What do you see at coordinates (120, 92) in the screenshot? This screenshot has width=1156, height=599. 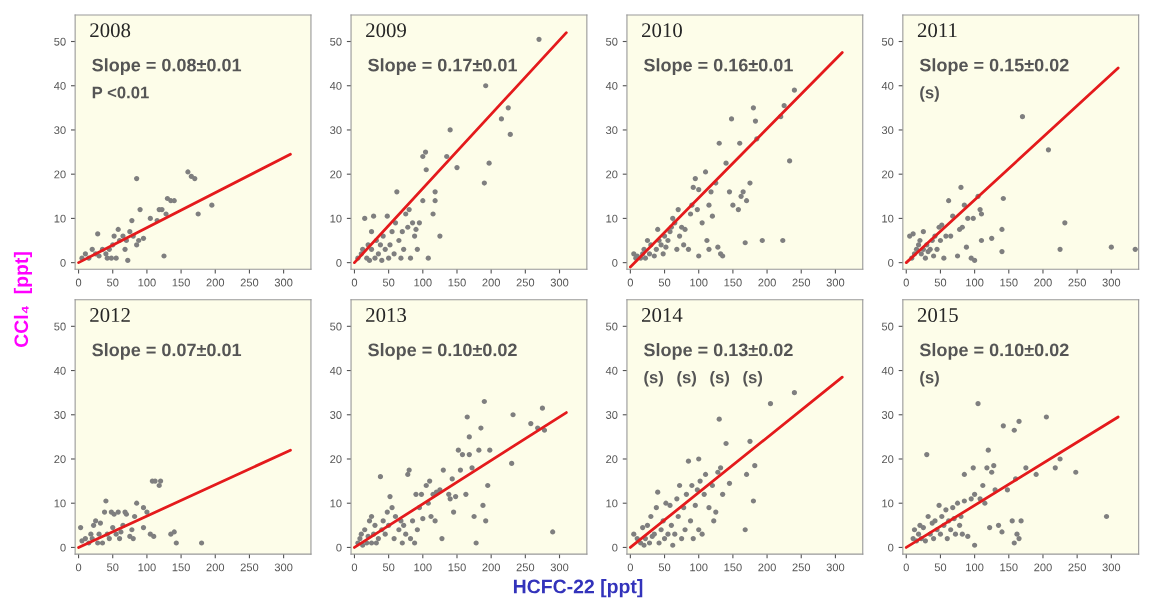 I see `annotation: P <0.01` at bounding box center [120, 92].